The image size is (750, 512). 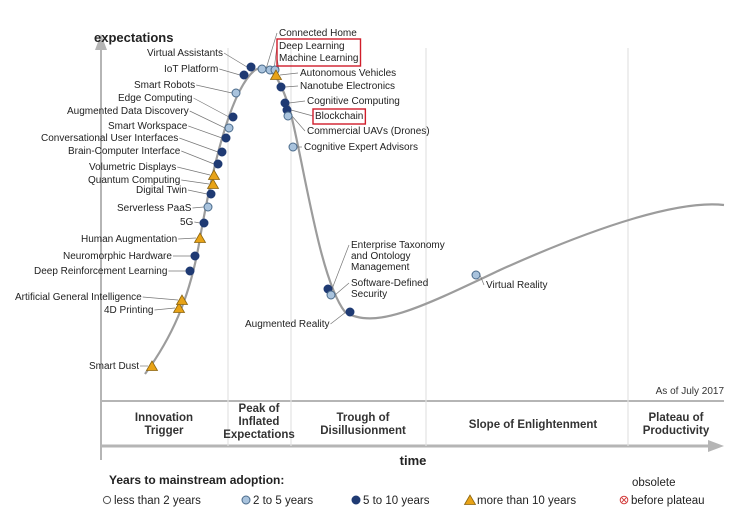 I want to click on marker-software-defined-security, so click(x=331, y=295).